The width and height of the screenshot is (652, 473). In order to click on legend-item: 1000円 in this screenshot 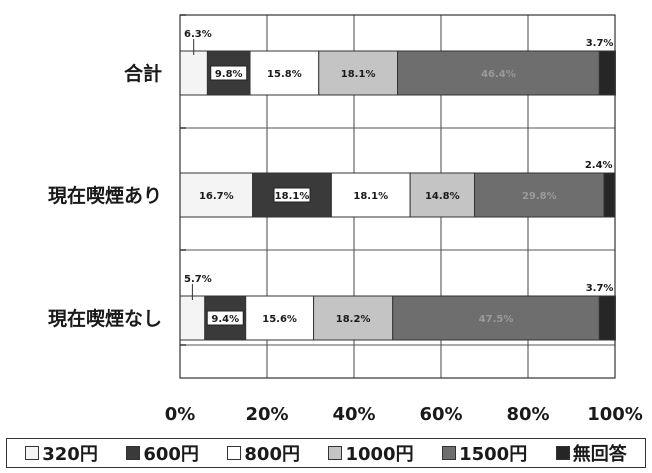, I will do `click(371, 453)`.